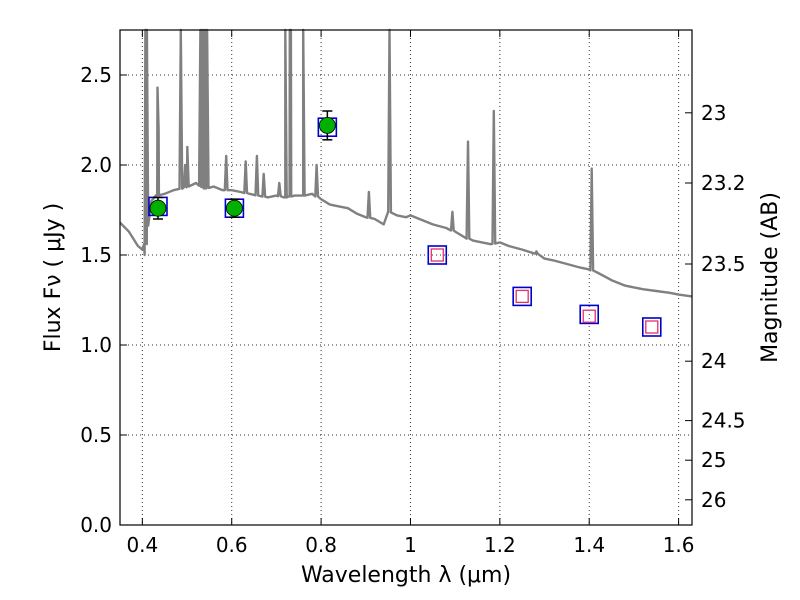  What do you see at coordinates (713, 113) in the screenshot?
I see `y2-tick-label: 23` at bounding box center [713, 113].